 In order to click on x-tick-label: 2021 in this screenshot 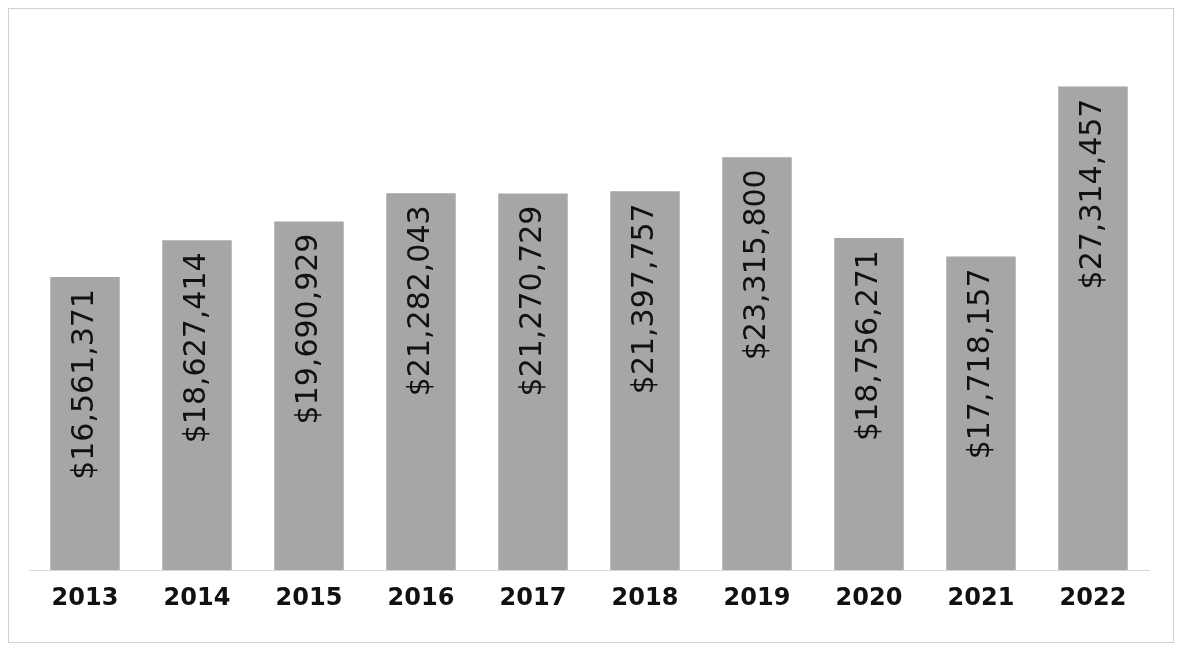, I will do `click(981, 596)`.